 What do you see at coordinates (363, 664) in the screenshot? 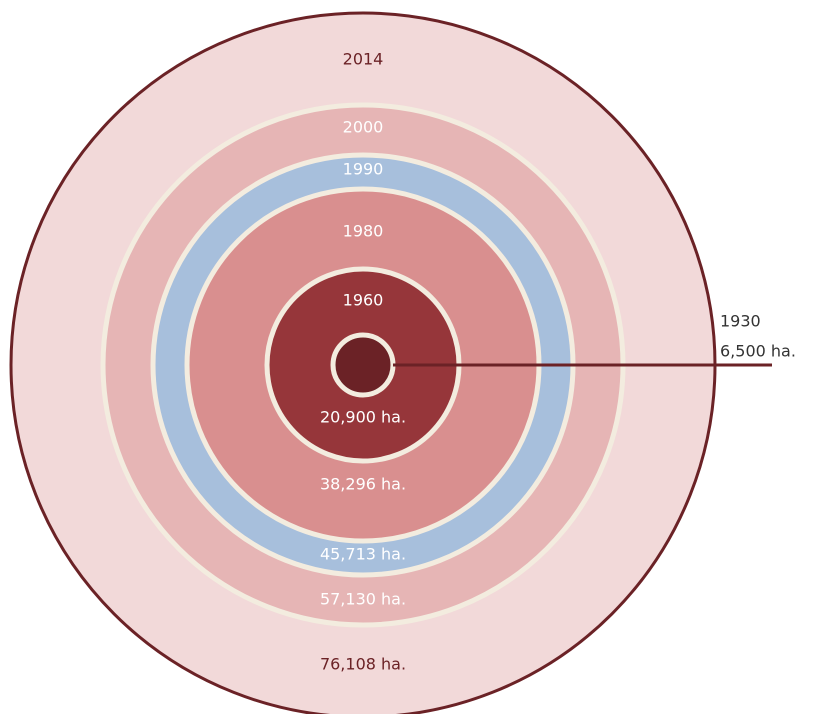
I see `value-label: 76,108 ha.` at bounding box center [363, 664].